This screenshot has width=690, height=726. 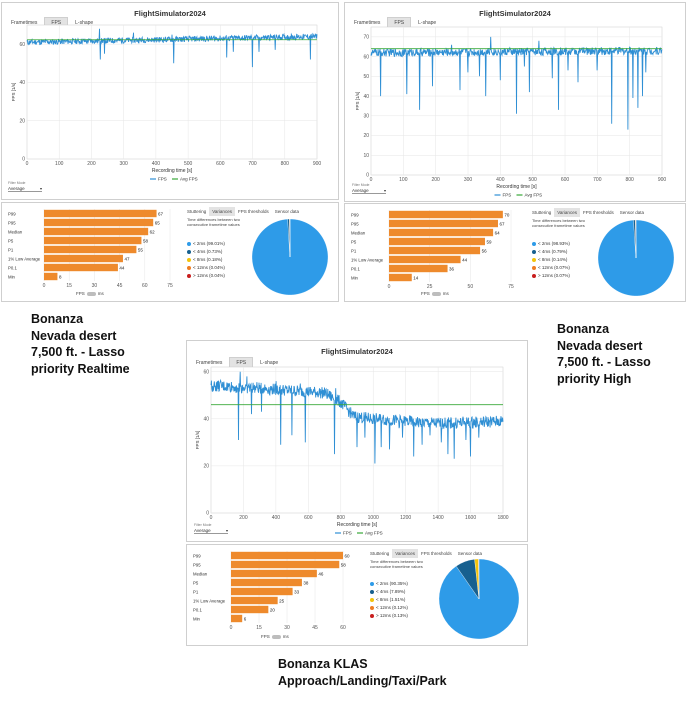 What do you see at coordinates (60, 276) in the screenshot?
I see `bar-value-label: 8` at bounding box center [60, 276].